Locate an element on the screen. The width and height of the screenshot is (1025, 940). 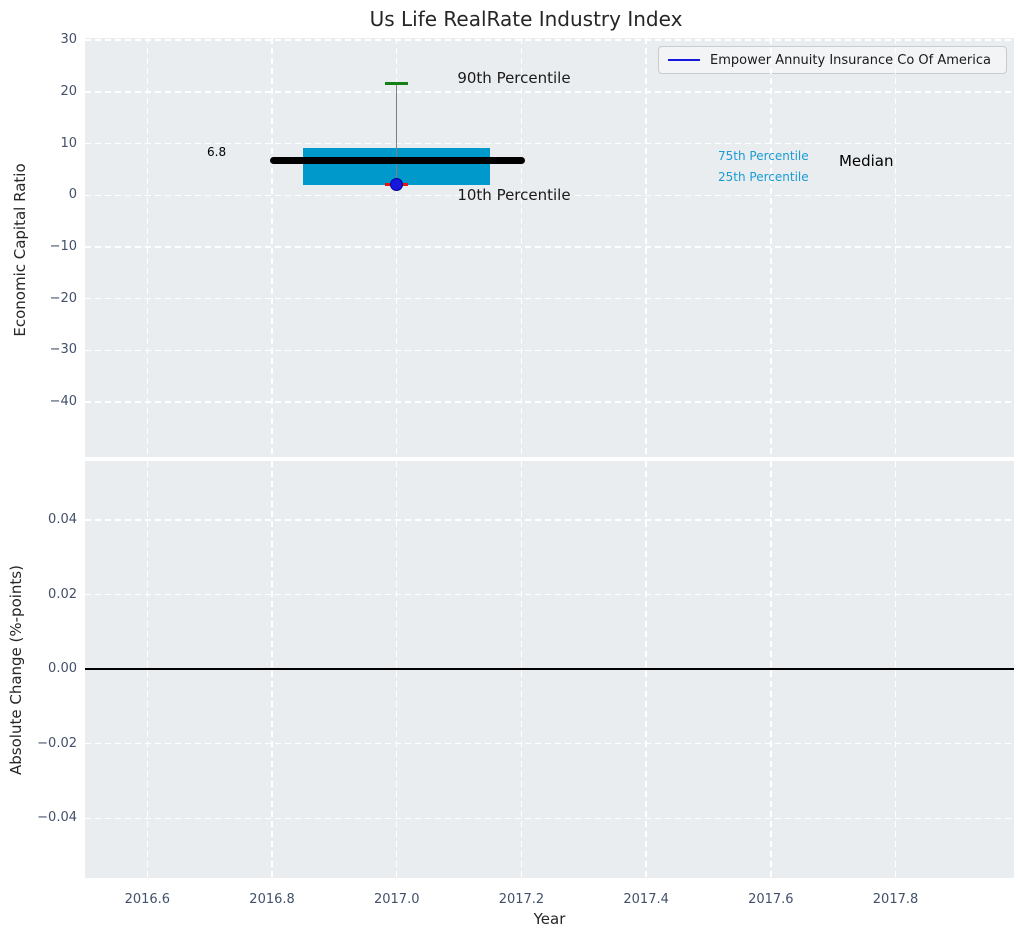
y-tick-label: 30 is located at coordinates (68, 40).